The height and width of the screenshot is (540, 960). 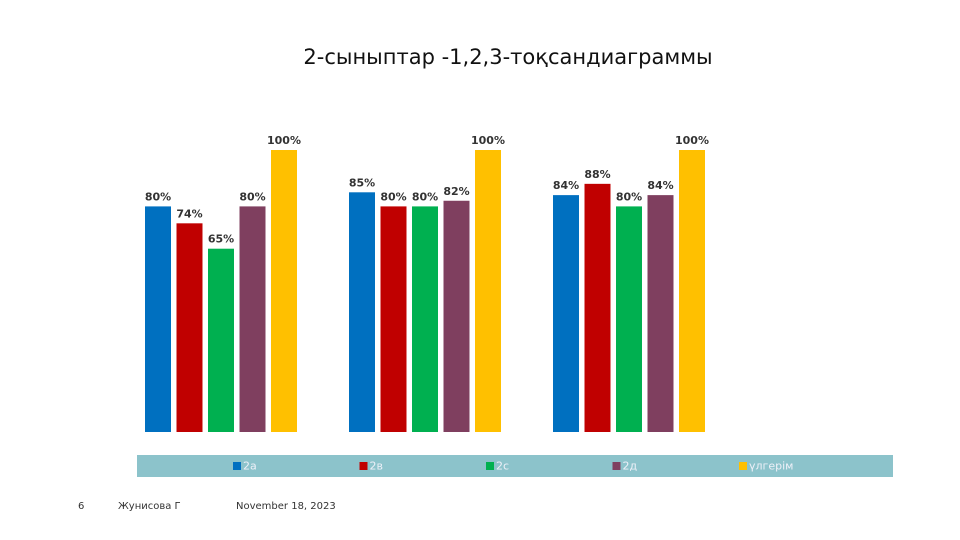 What do you see at coordinates (771, 466) in the screenshot?
I see `legend-label: үлгерім` at bounding box center [771, 466].